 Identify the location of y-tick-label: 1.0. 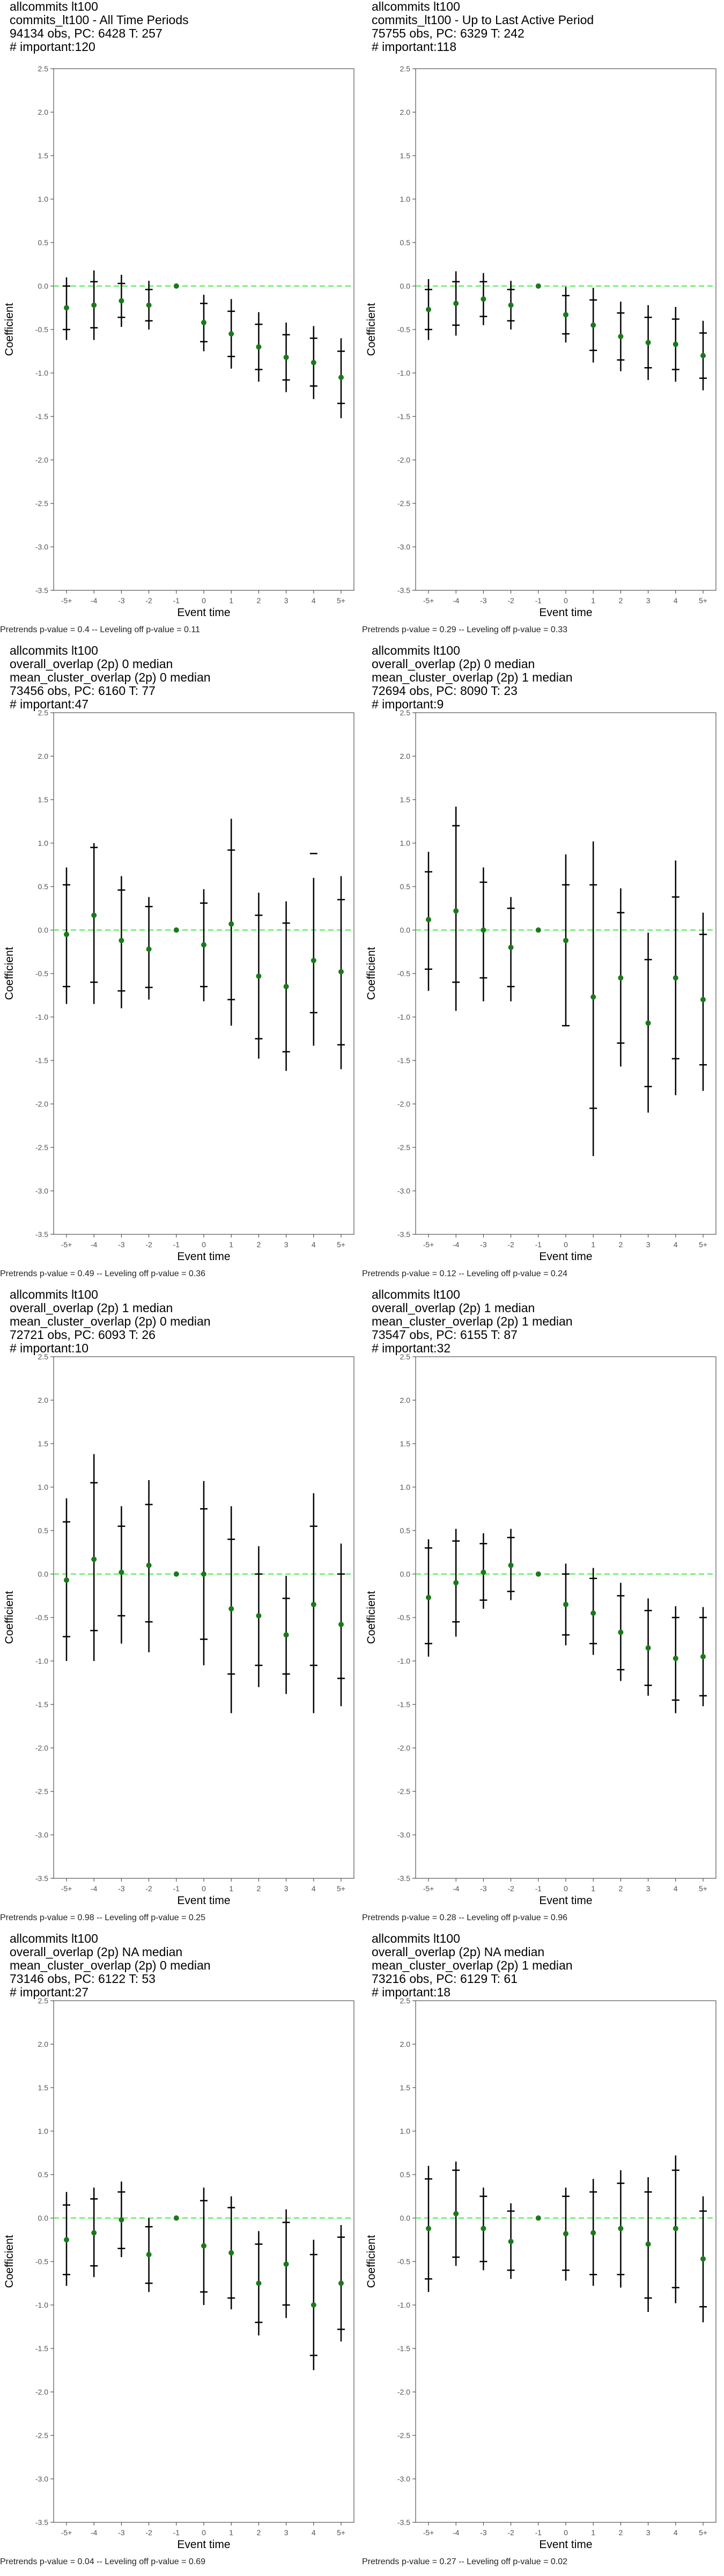
(43, 199).